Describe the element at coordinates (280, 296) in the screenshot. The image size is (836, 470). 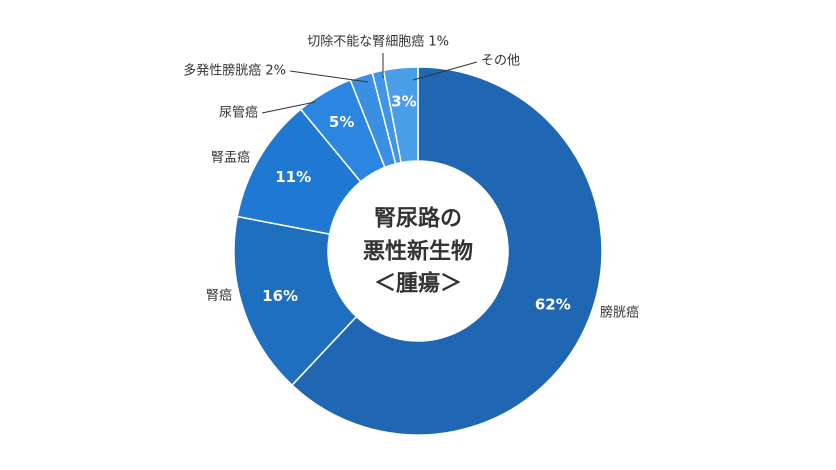
I see `slice-value-label: 16%` at that location.